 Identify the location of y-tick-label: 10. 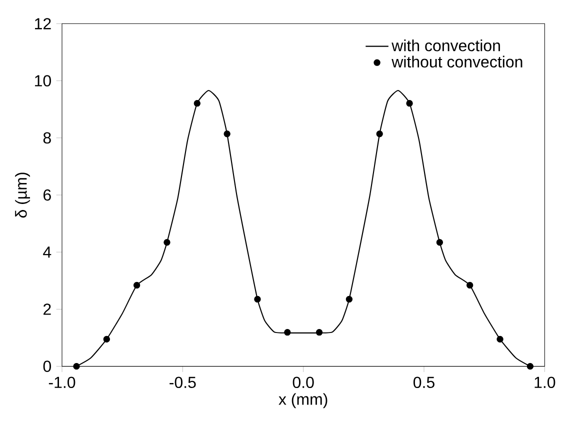
(43, 80).